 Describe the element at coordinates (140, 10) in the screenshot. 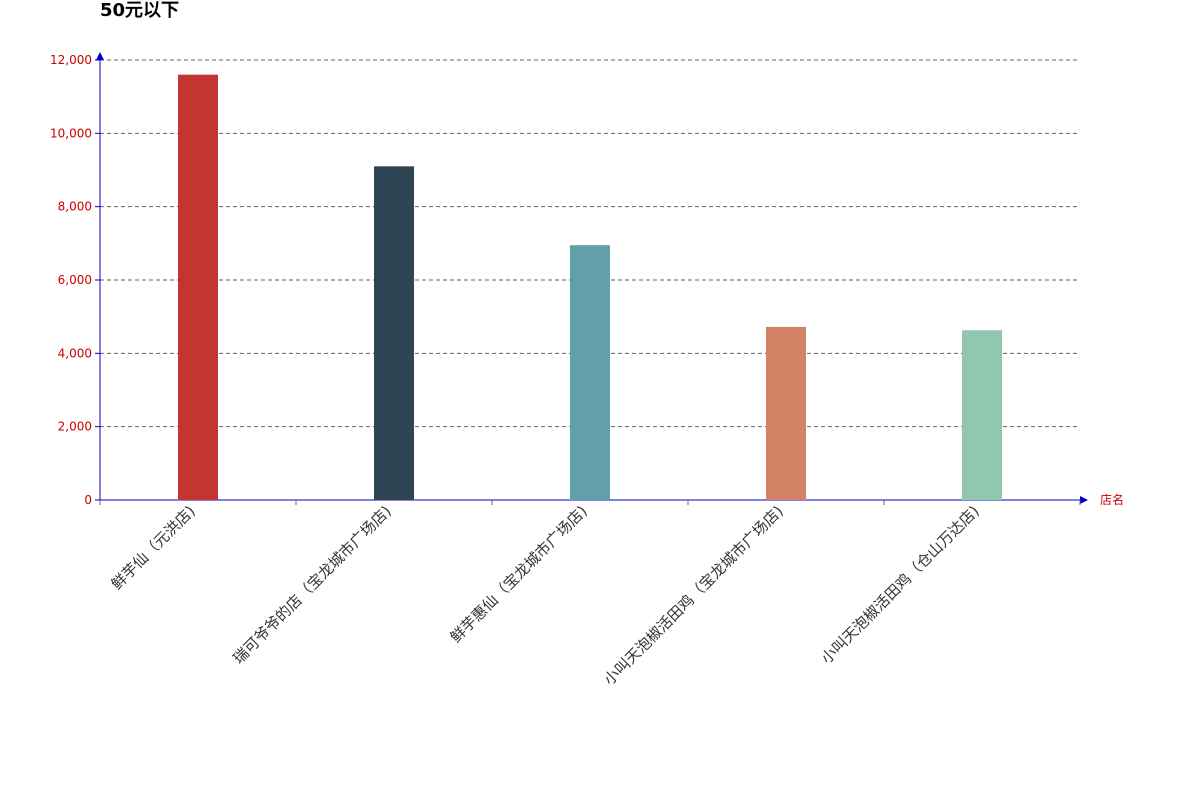

I see `chart-title: 50元以下` at that location.